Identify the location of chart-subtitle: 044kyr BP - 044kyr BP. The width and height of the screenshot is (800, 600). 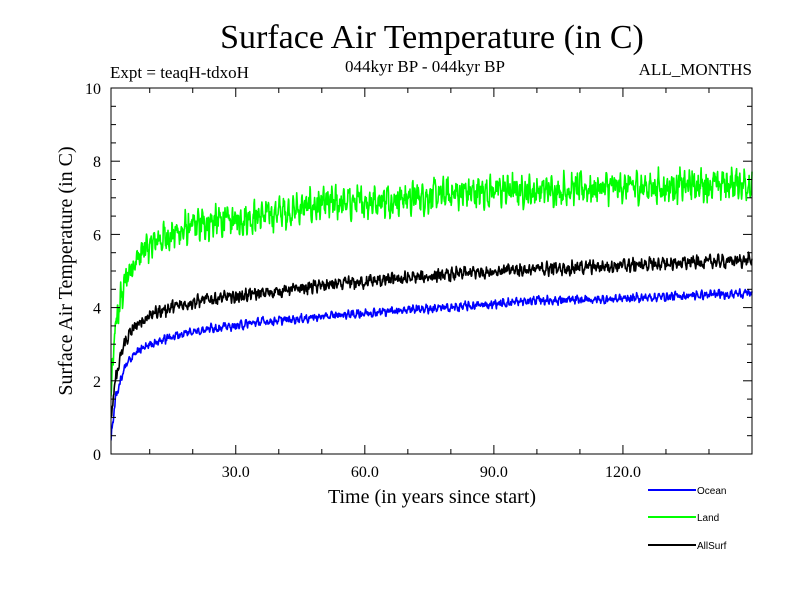
(425, 66).